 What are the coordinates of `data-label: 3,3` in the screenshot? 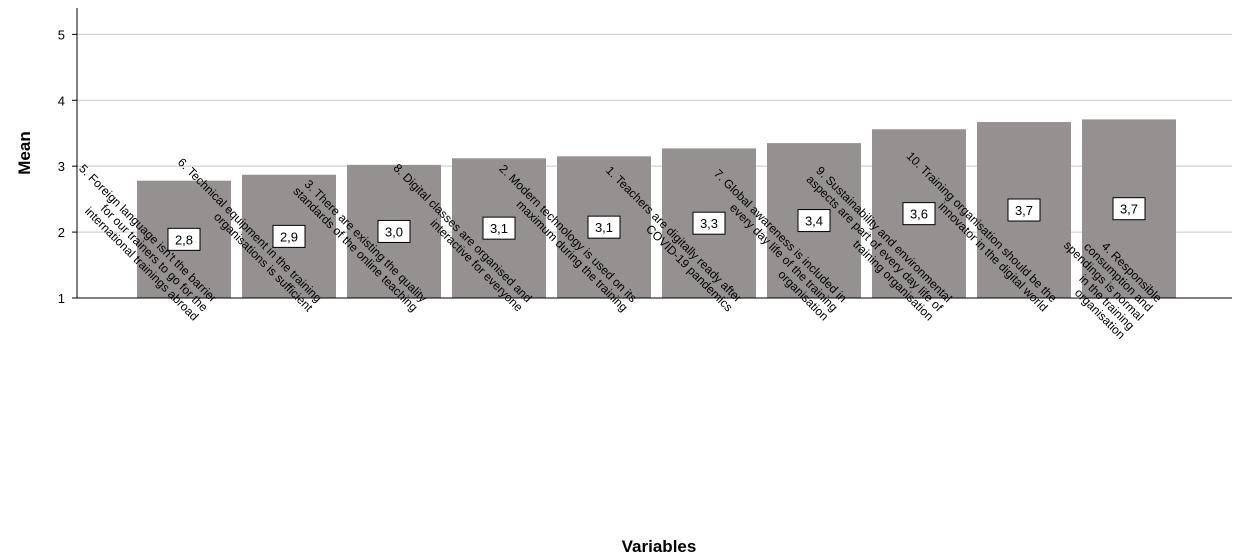 It's located at (709, 223).